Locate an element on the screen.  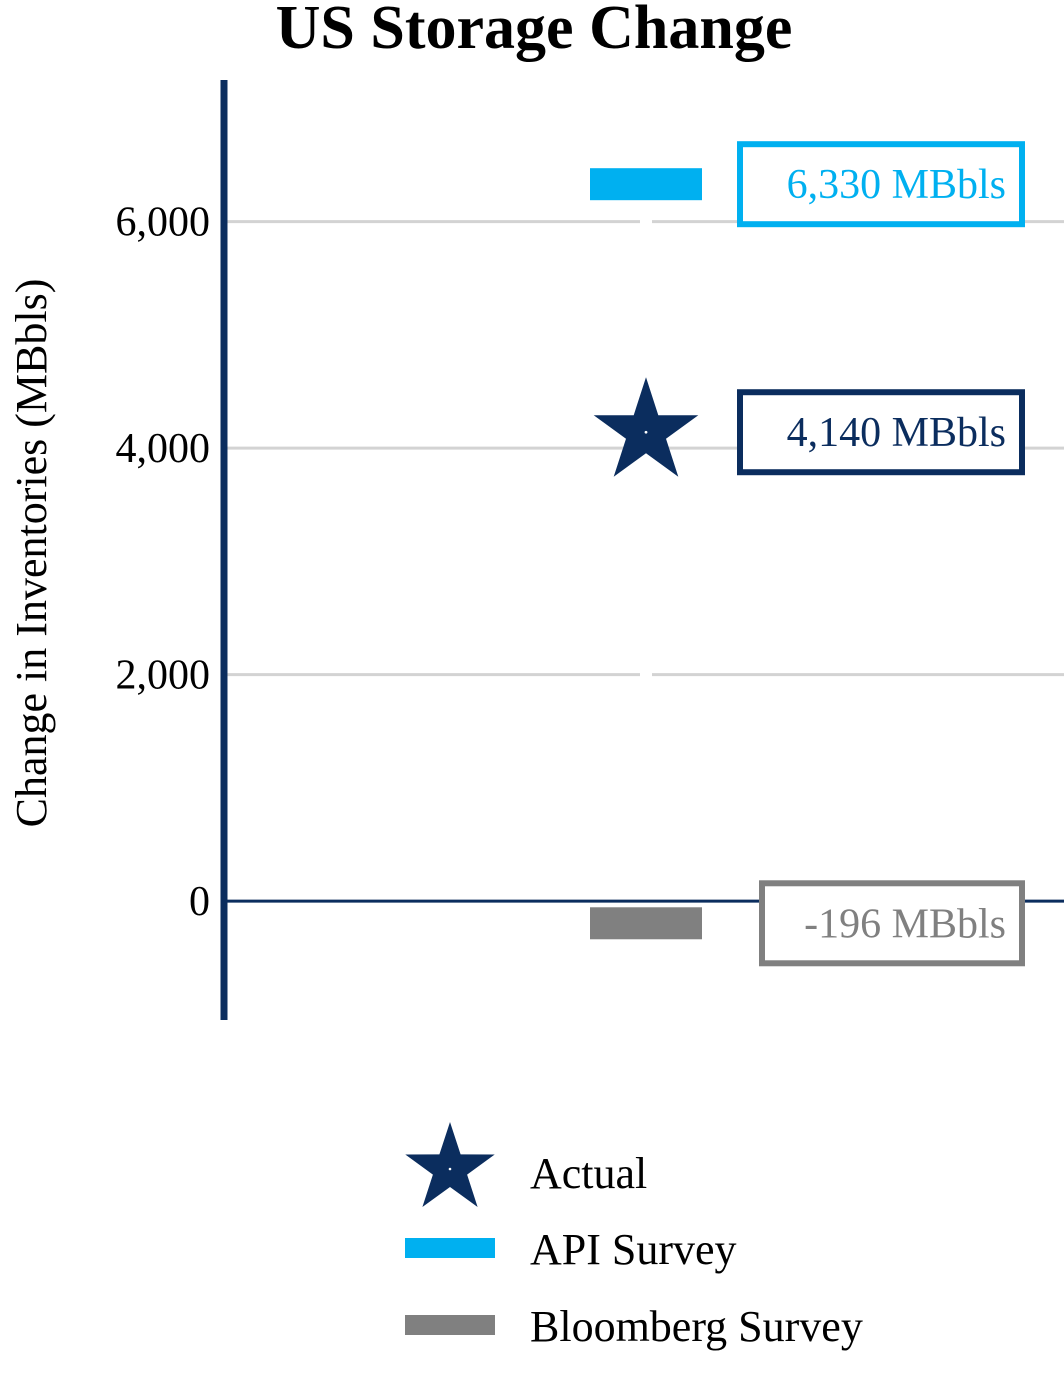
y-tick-label: 0 is located at coordinates (199, 902).